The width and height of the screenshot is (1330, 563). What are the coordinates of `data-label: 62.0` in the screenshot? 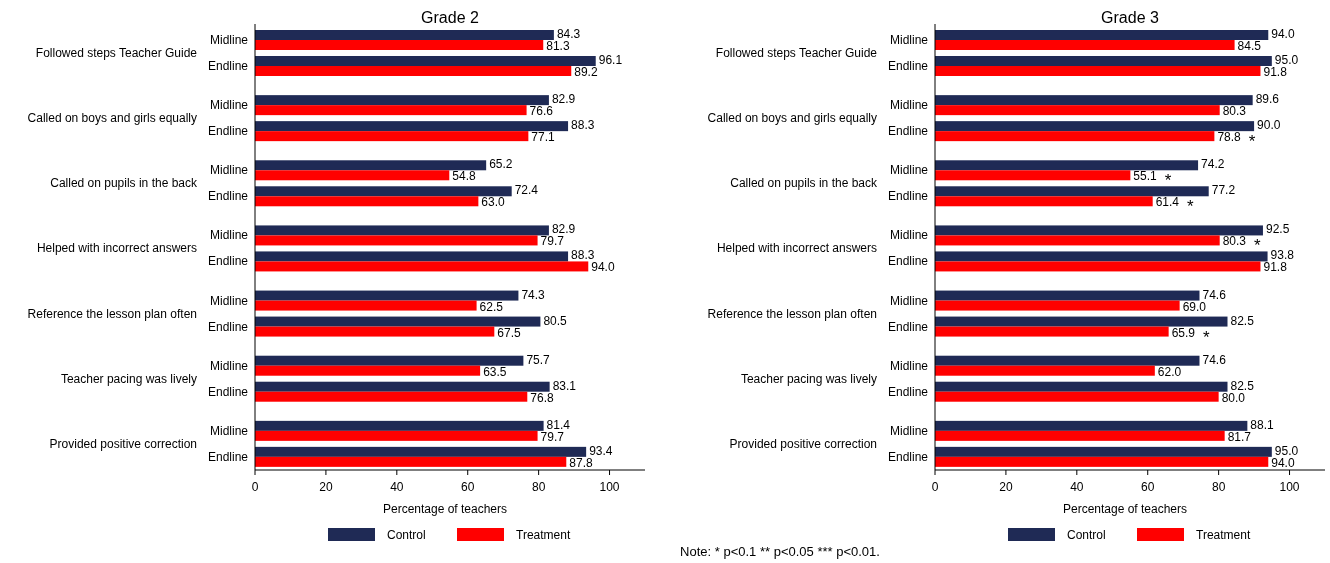 It's located at (1169, 371).